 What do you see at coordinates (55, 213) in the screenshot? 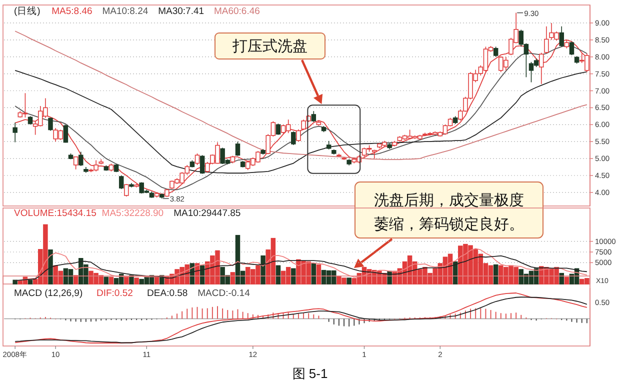
I see `series-label: VOLUME:15434.15` at bounding box center [55, 213].